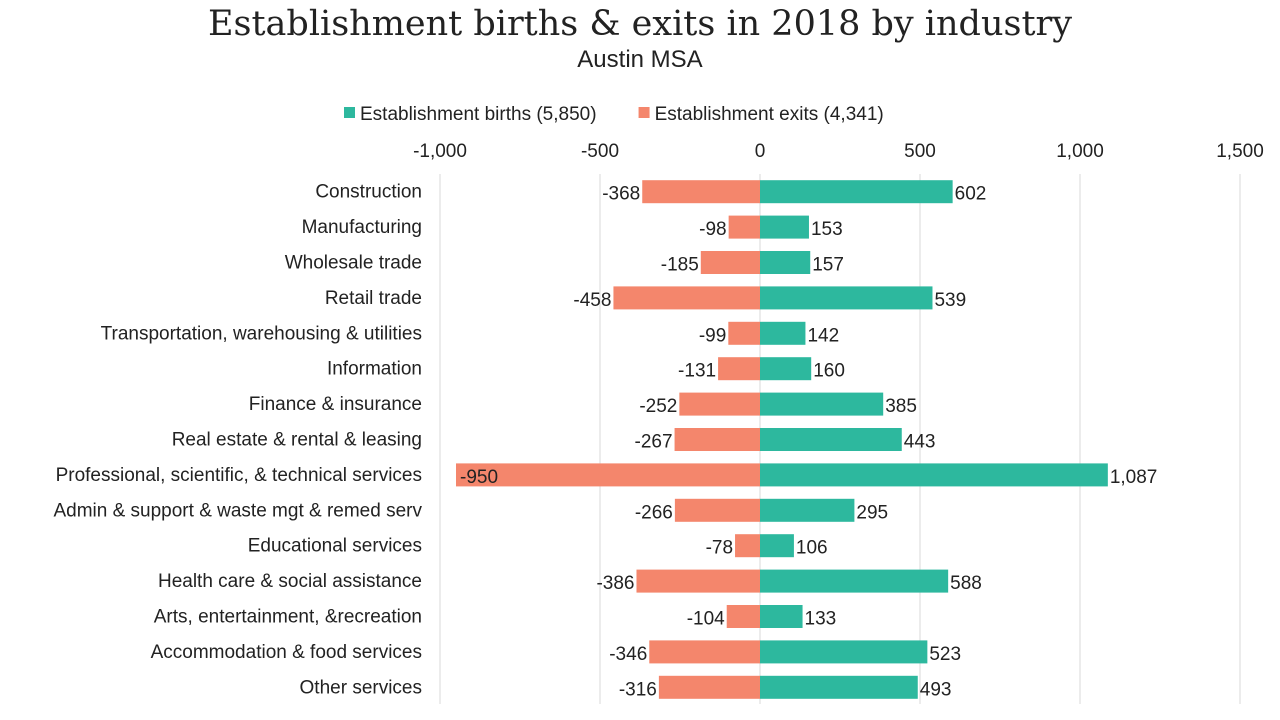  I want to click on exits-data-label: -98, so click(712, 229).